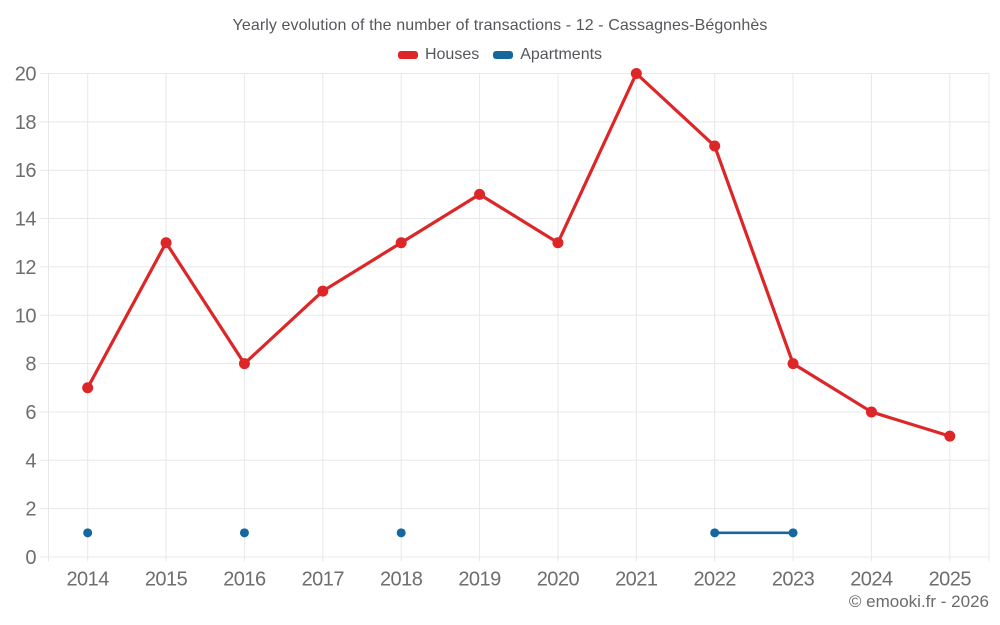  Describe the element at coordinates (87, 580) in the screenshot. I see `x-tick-label-2014: 2014` at that location.